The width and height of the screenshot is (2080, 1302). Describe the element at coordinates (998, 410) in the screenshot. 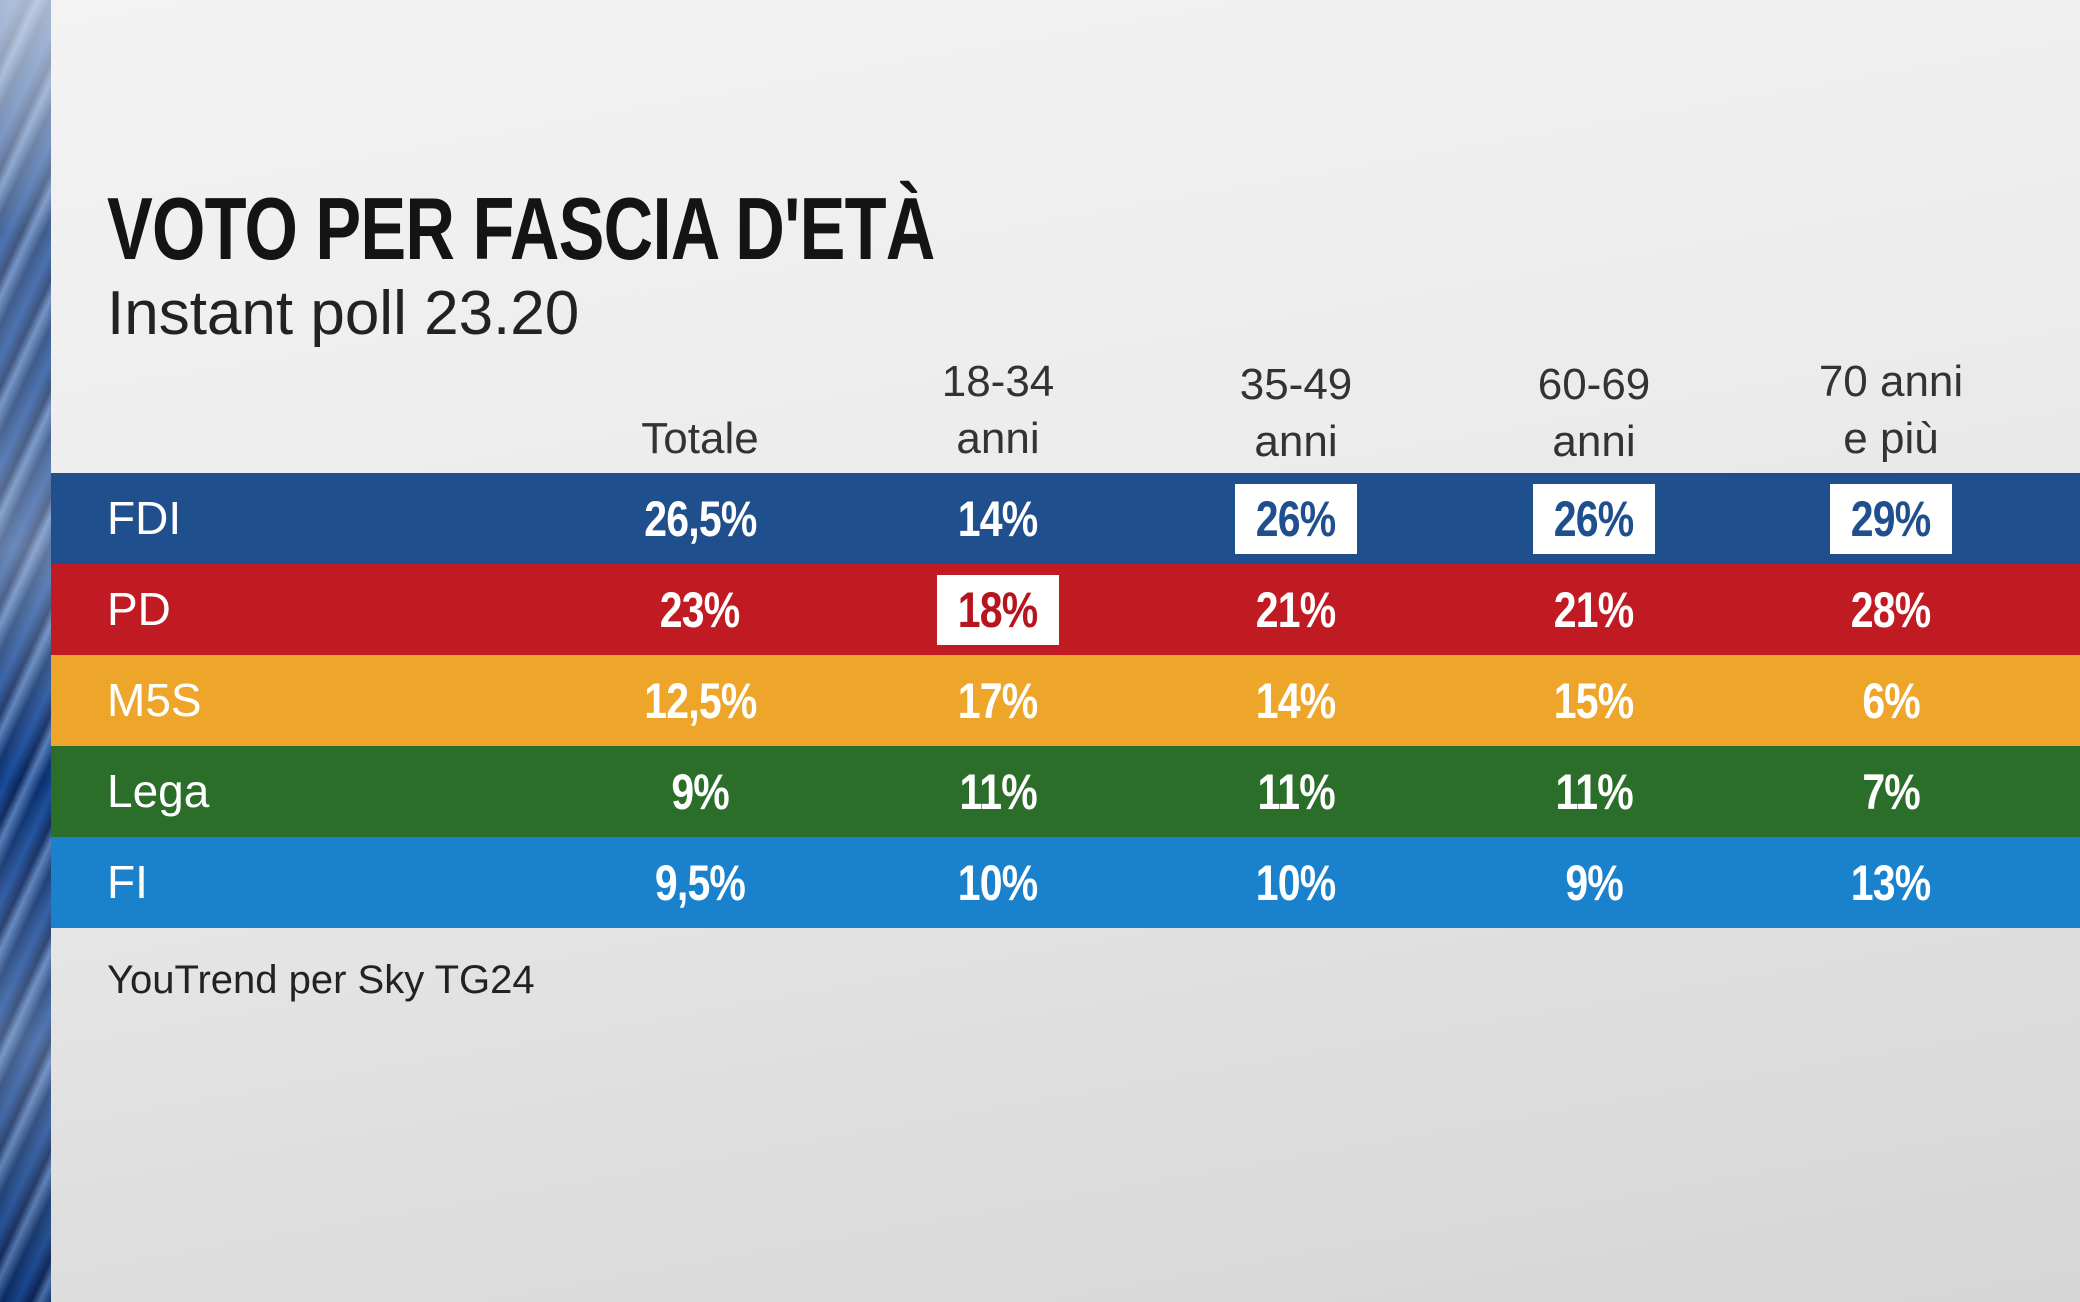

I see `column-header: 18-34 anni` at that location.